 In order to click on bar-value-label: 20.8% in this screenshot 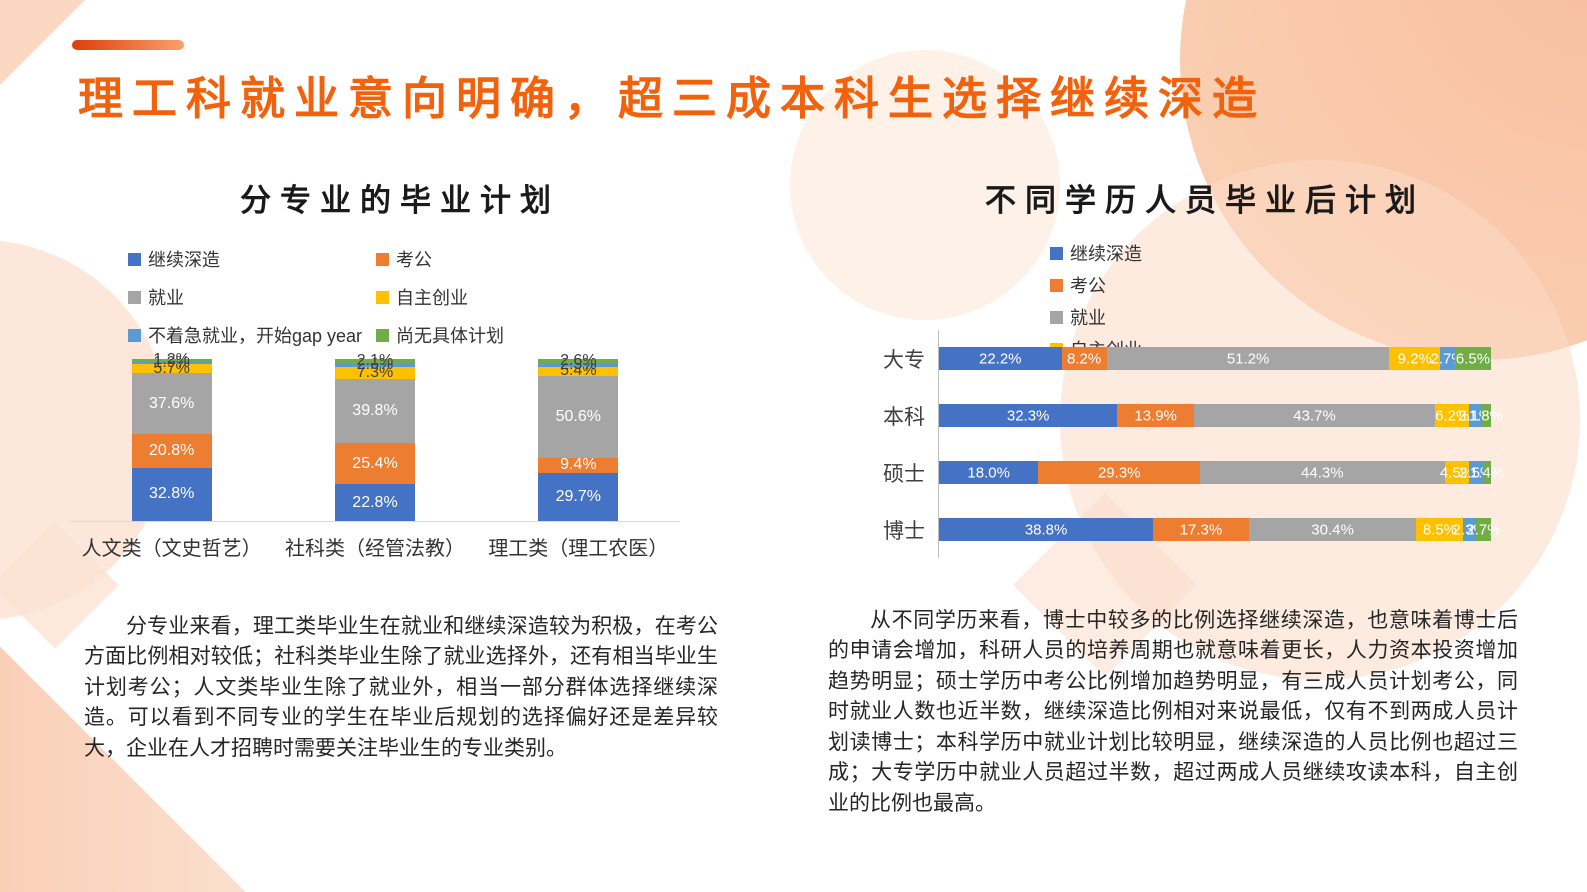, I will do `click(171, 451)`.